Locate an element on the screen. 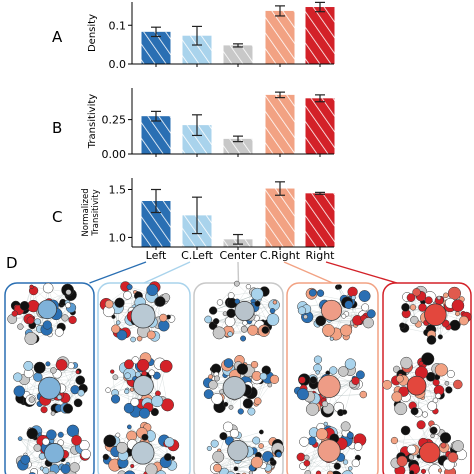  network-box-center is located at coordinates (239, 377).